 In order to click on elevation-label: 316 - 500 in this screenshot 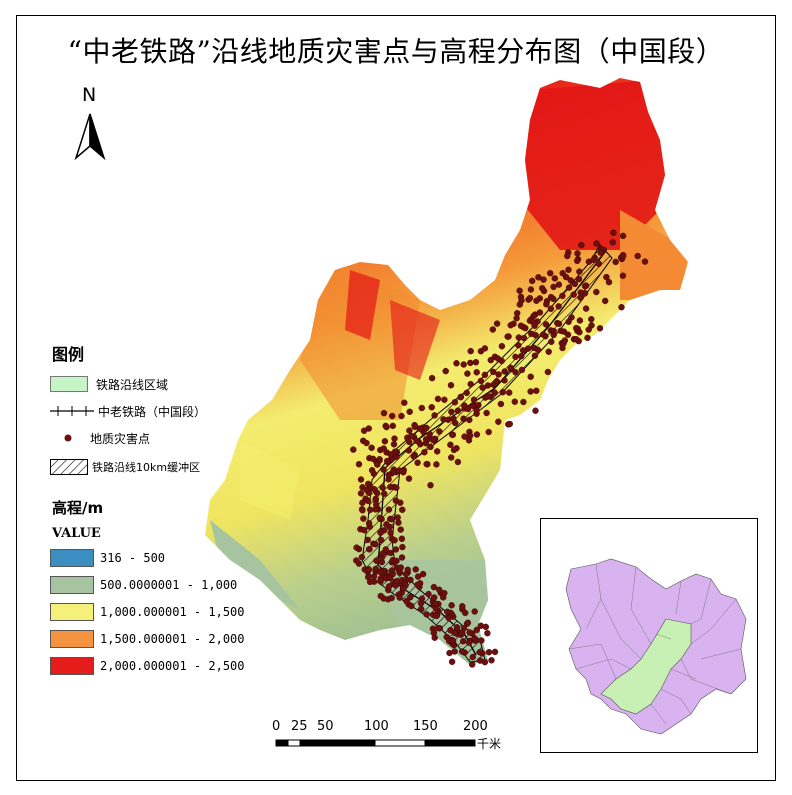, I will do `click(133, 557)`.